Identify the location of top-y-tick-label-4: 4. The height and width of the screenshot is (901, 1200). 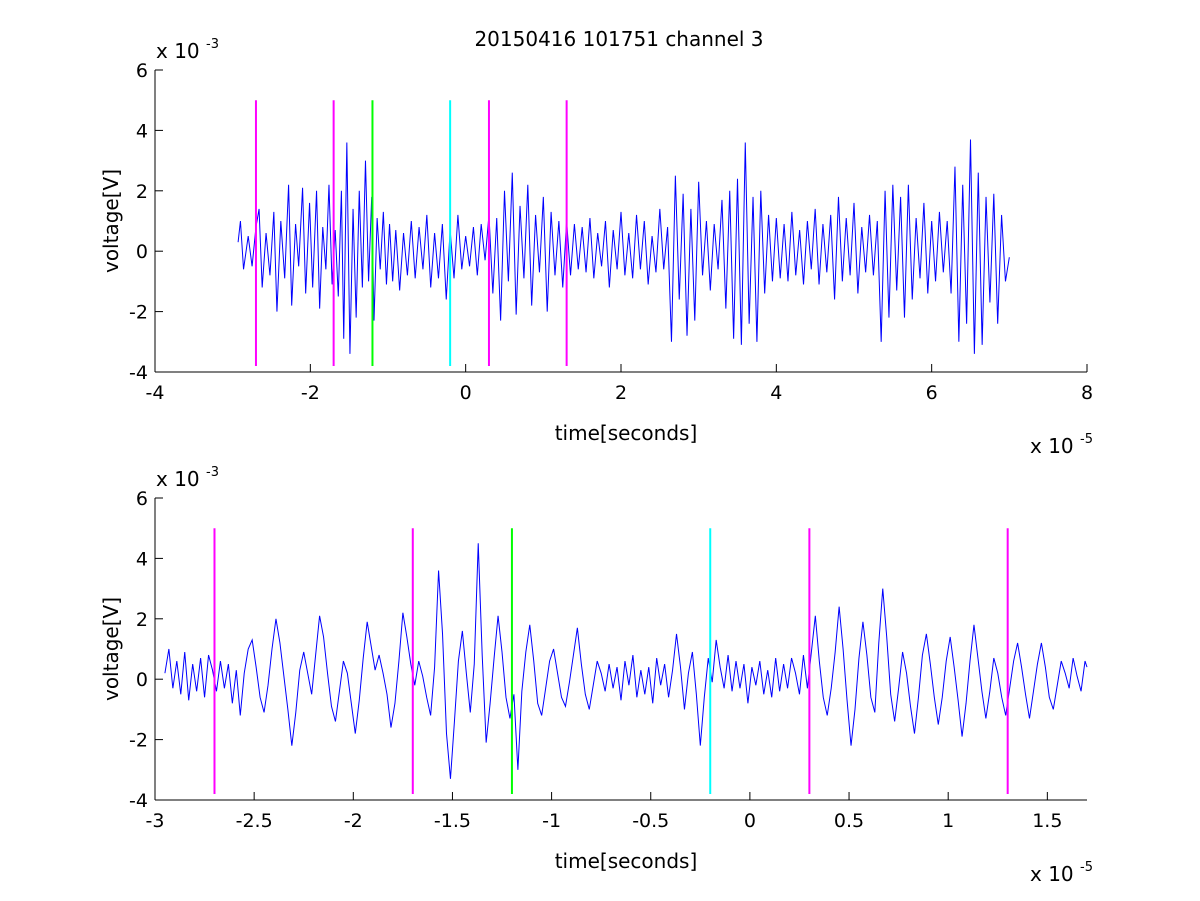
(142, 131).